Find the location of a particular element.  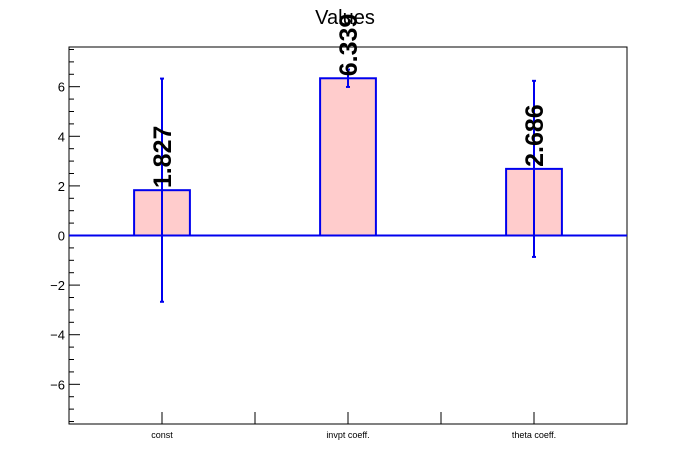

category-labels: const invpt coeff. theta coeff. is located at coordinates (353, 435).